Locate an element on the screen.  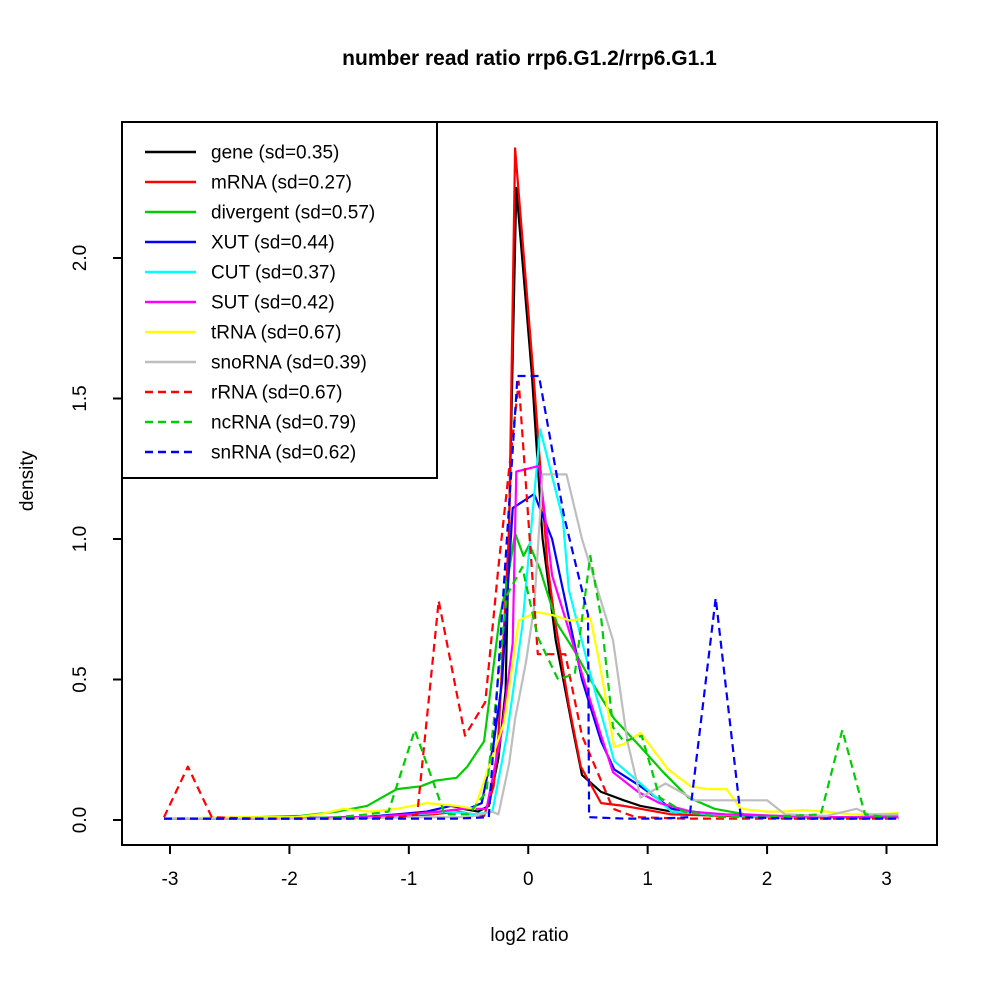
legend-label-rRNA: rRNA (sd=0.67) is located at coordinates (276, 393).